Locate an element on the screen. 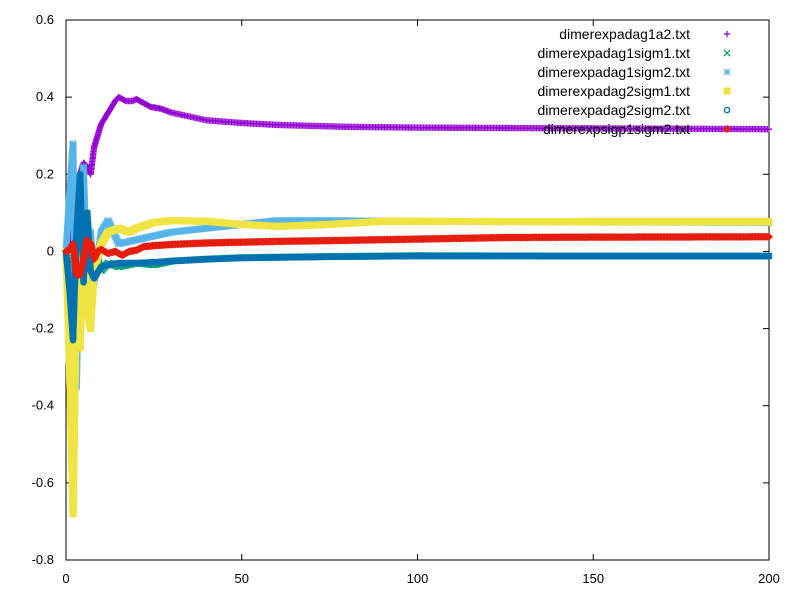 The image size is (800, 600). x-tick-label: 150 is located at coordinates (593, 578).